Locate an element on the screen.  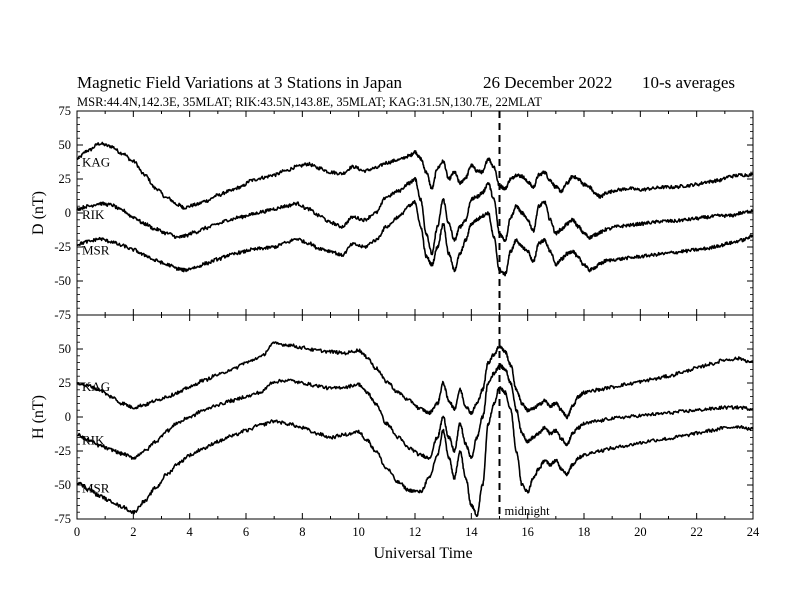
xtick-label: 10 is located at coordinates (358, 532).